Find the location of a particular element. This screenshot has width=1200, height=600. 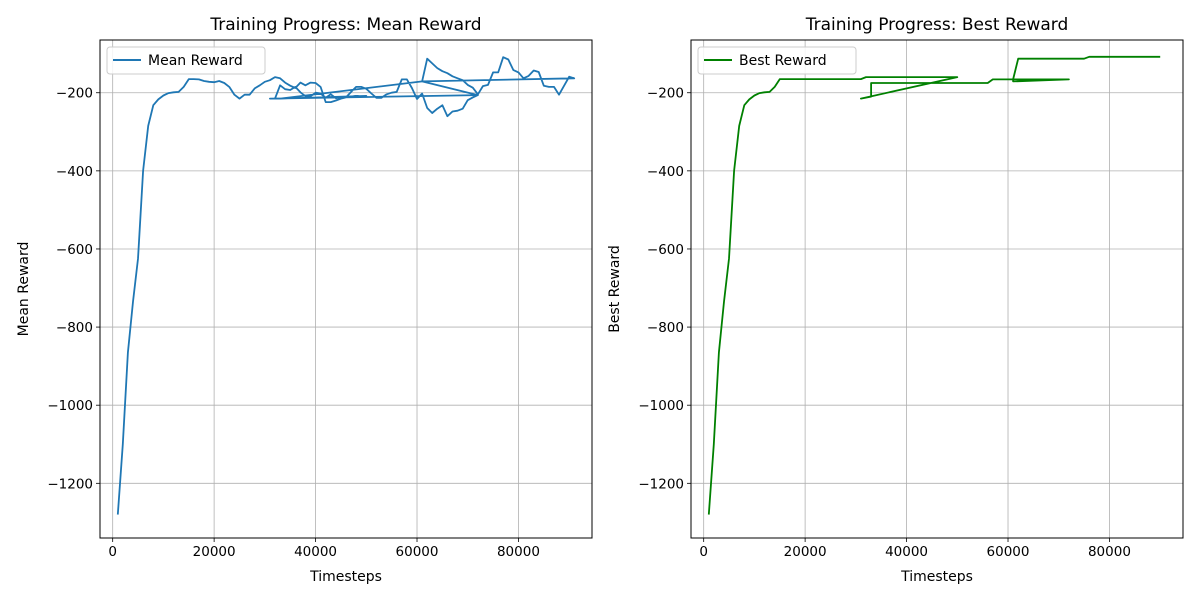

chart-title: Training Progress: Best Reward is located at coordinates (937, 25).